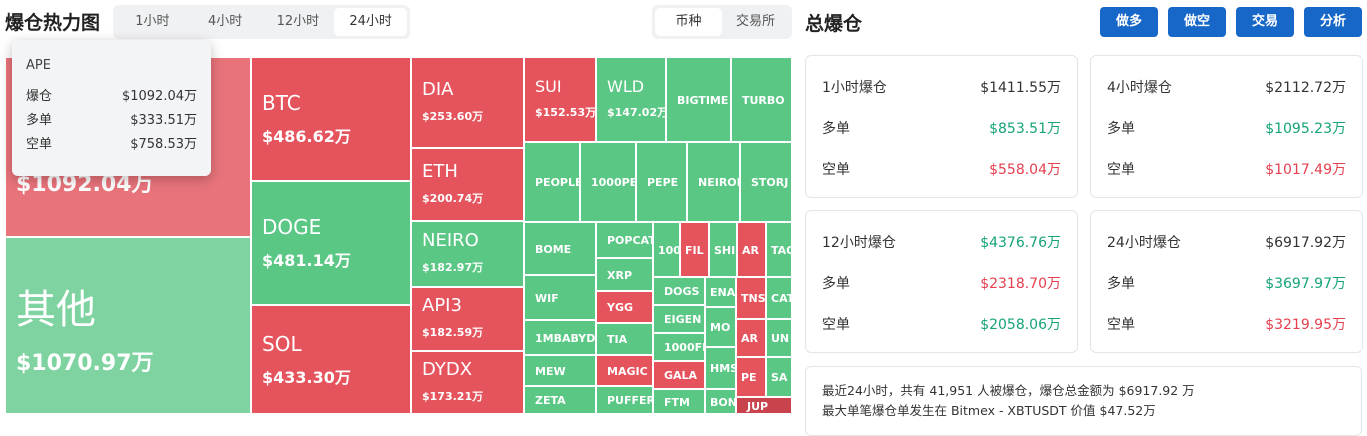 Image resolution: width=1367 pixels, height=436 pixels. I want to click on tile: ETH $200.74万, so click(467, 184).